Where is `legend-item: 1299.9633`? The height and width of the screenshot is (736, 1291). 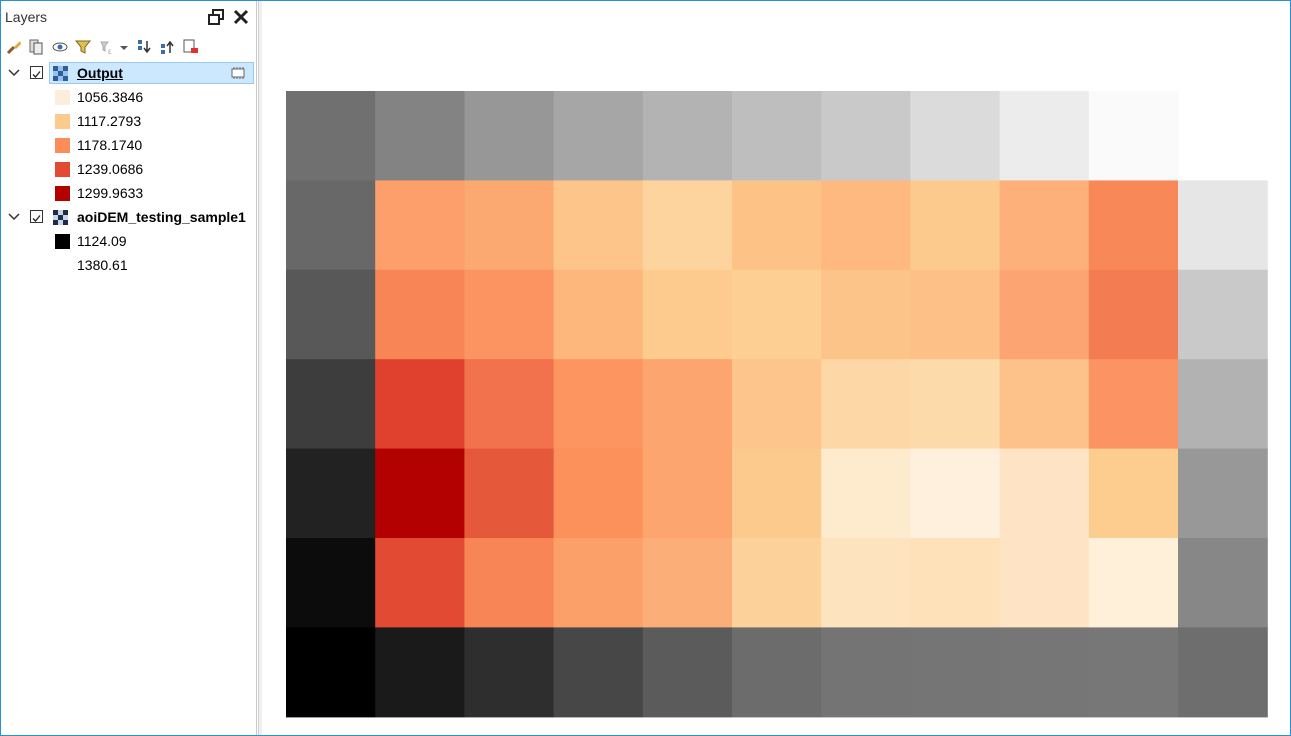 legend-item: 1299.9633 is located at coordinates (128, 193).